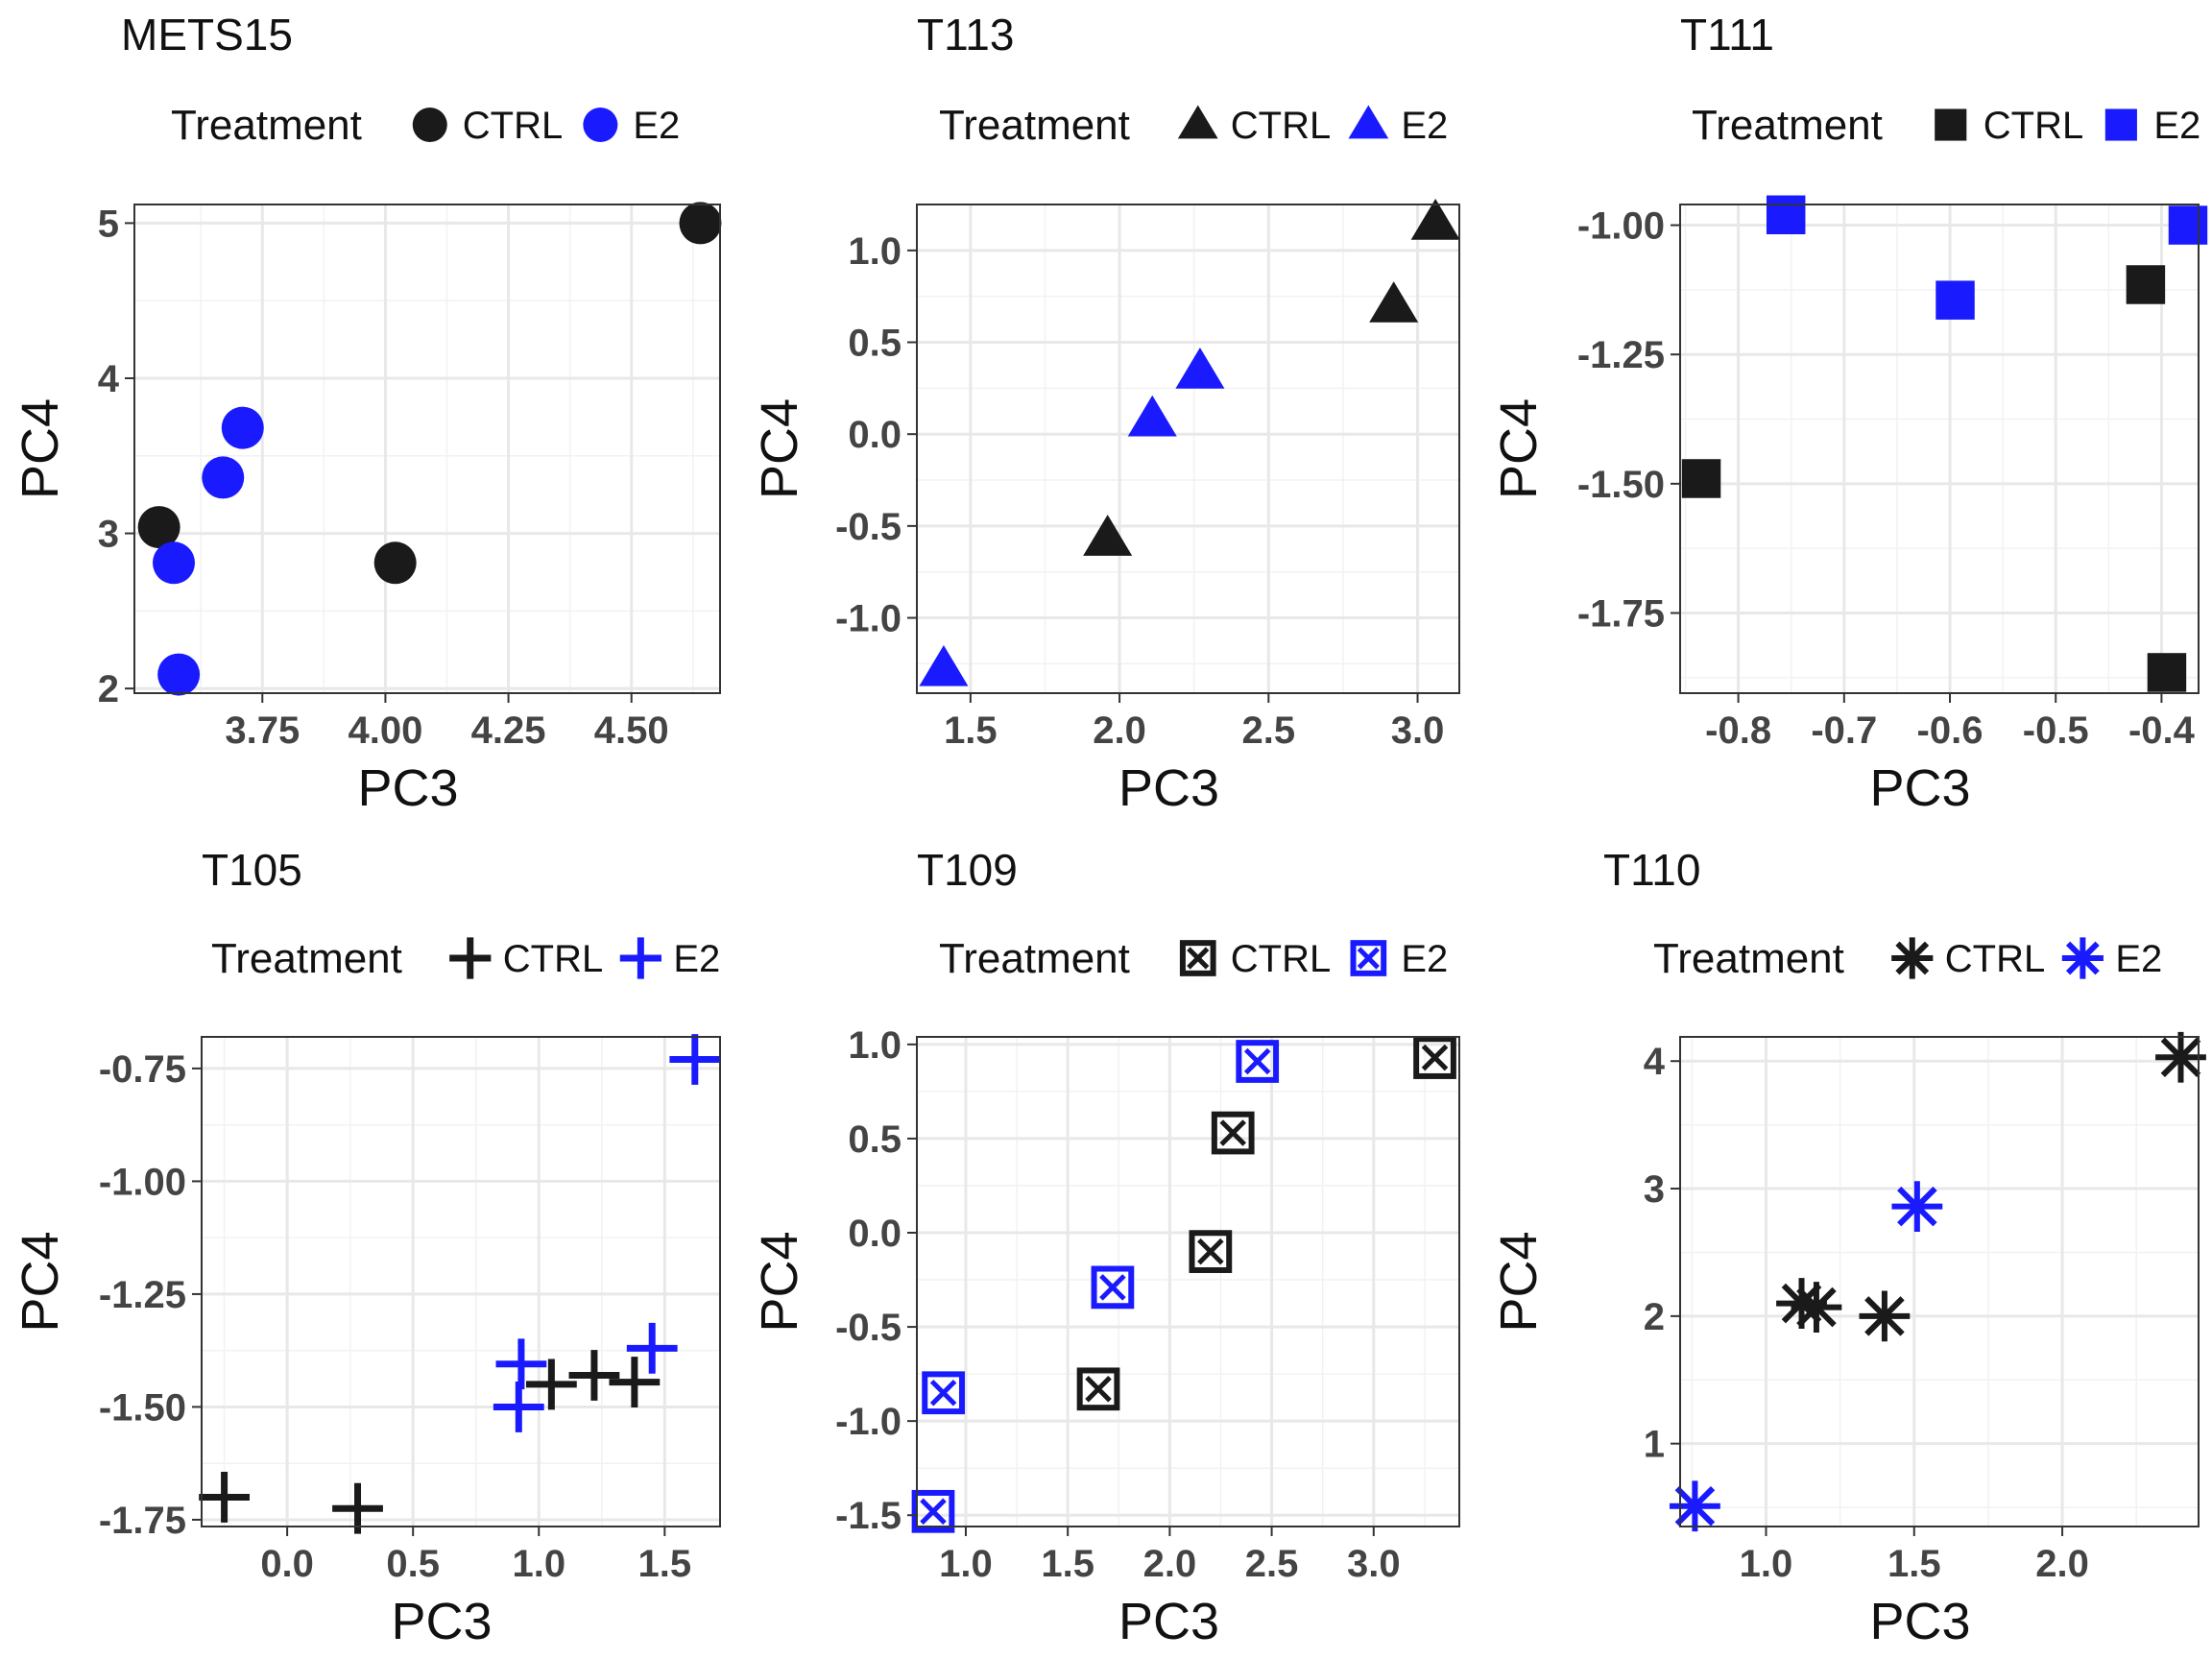 Image resolution: width=2212 pixels, height=1659 pixels. I want to click on legend: Treatment CTRL E2, so click(1193, 958).